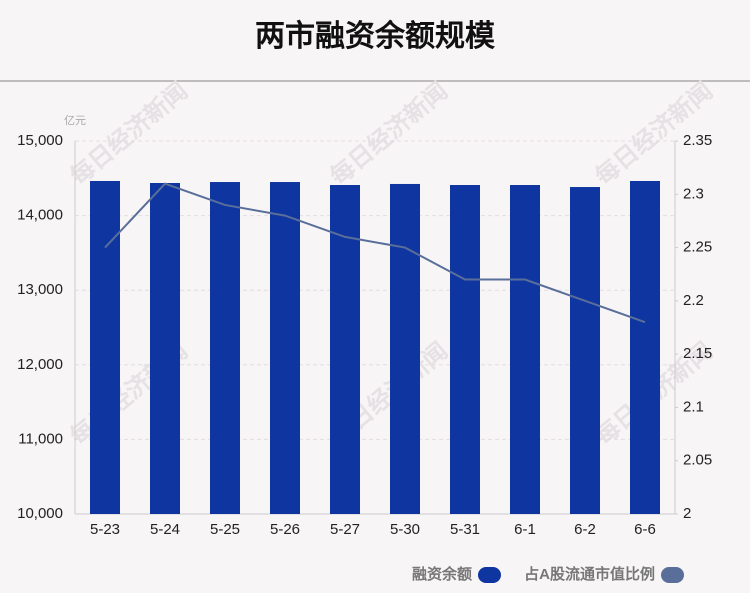 The image size is (750, 593). Describe the element at coordinates (40, 438) in the screenshot. I see `y-tick-label: 11,000` at that location.